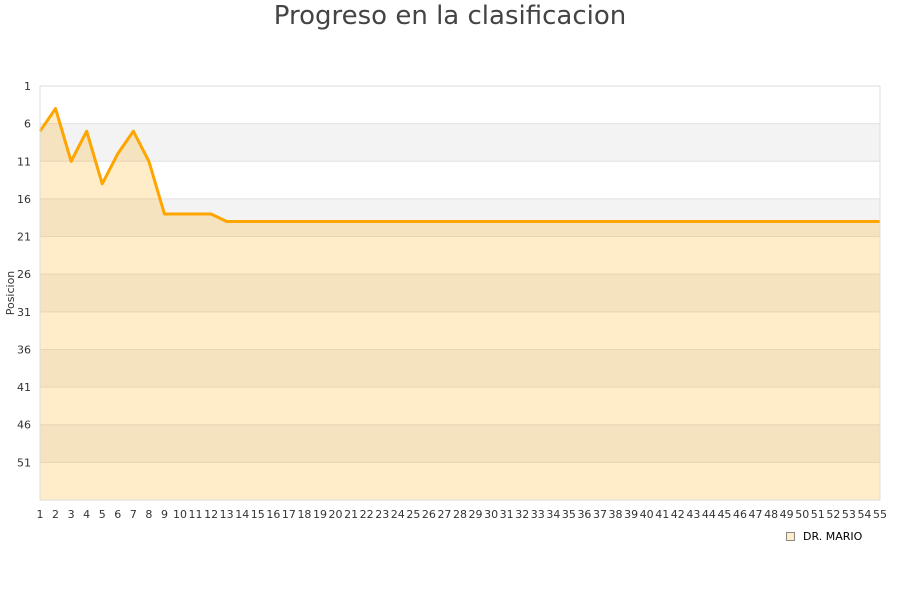 Image resolution: width=900 pixels, height=600 pixels. I want to click on x-tick-label: 11, so click(196, 514).